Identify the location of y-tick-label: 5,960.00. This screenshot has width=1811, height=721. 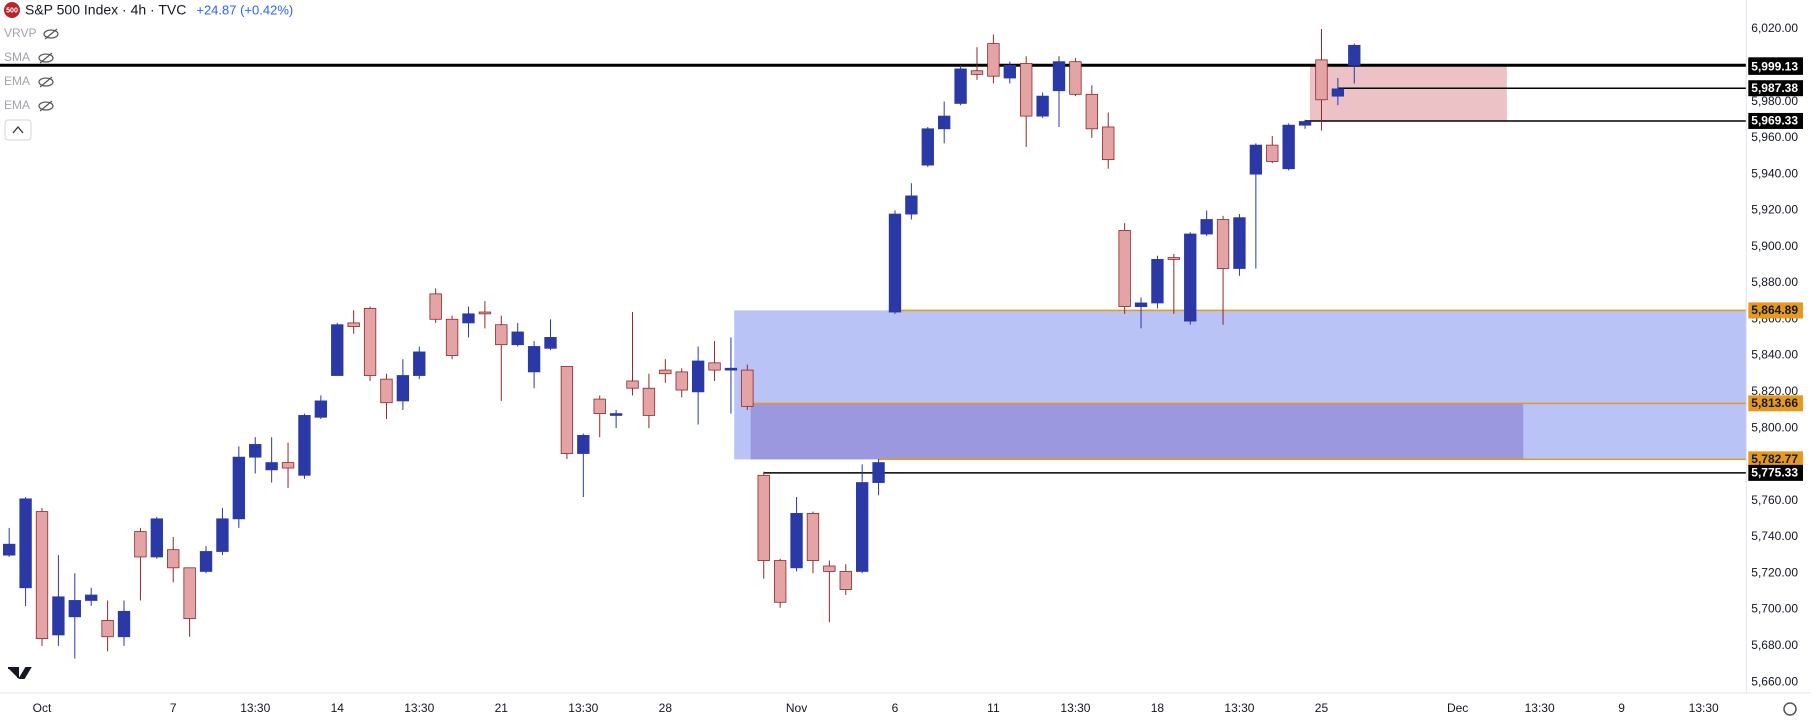
(1774, 137).